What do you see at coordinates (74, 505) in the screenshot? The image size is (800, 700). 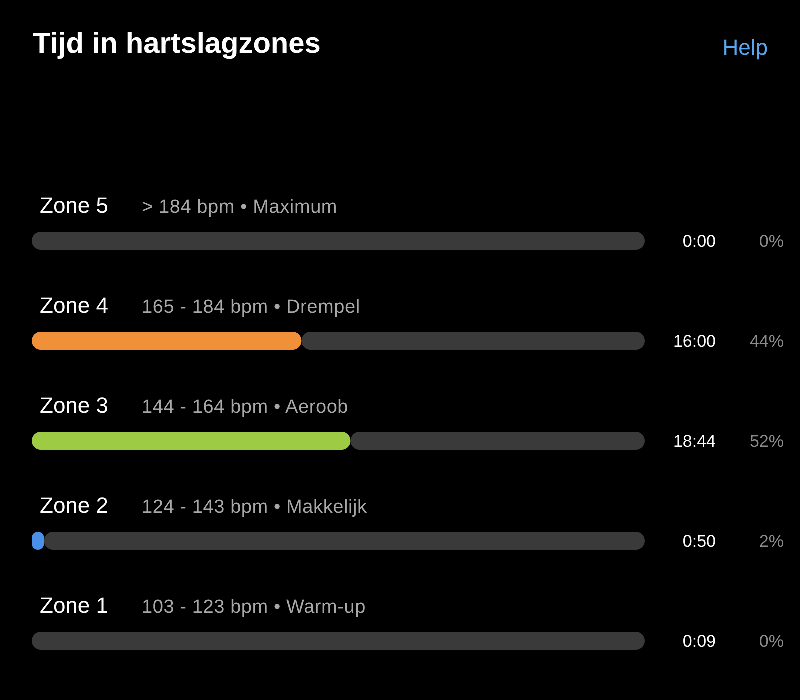 I see `y-tick-label: Zone 2` at bounding box center [74, 505].